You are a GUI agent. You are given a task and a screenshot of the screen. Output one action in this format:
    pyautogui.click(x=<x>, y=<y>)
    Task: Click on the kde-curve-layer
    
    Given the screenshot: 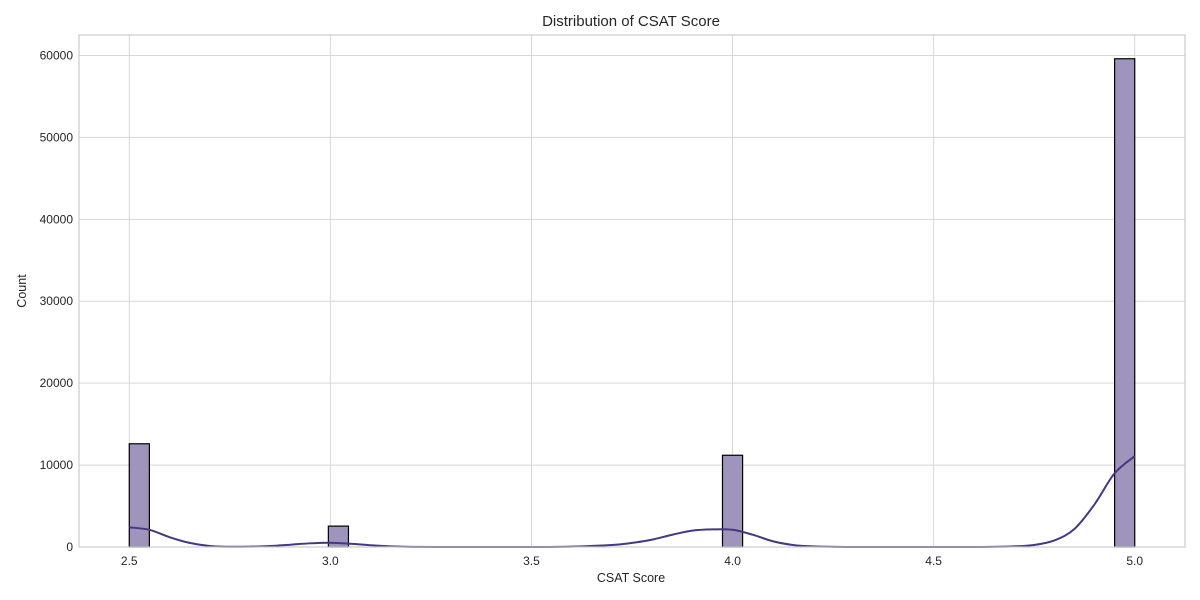 What is the action you would take?
    pyautogui.click(x=632, y=501)
    